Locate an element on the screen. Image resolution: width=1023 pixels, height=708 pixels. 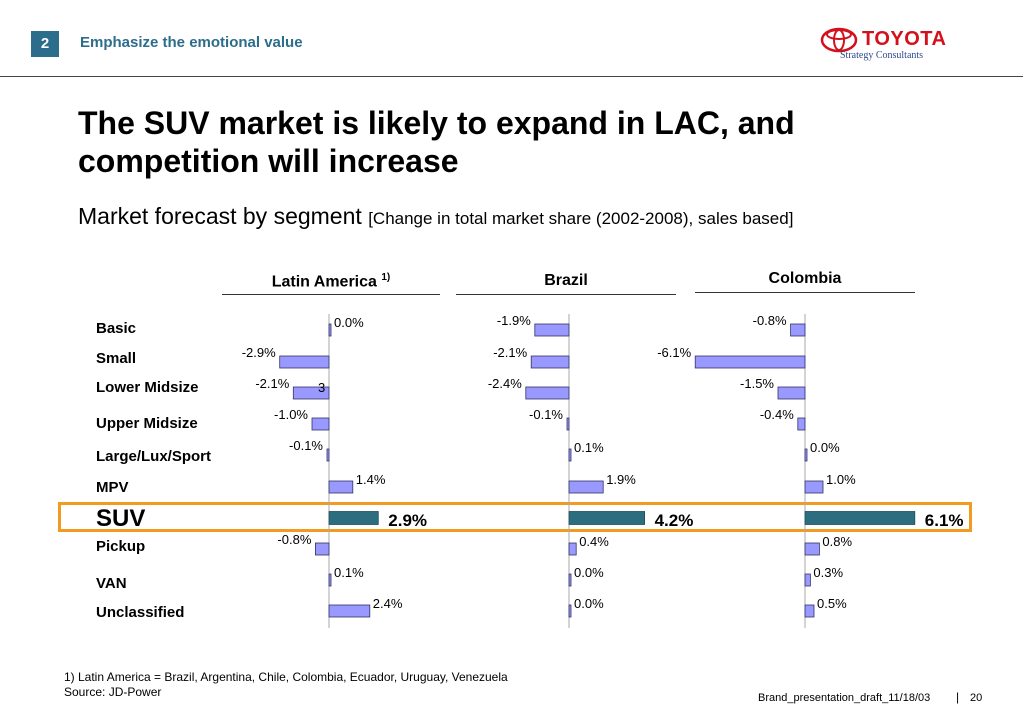
value-label-latin-america-small: -2.9% is located at coordinates (259, 352).